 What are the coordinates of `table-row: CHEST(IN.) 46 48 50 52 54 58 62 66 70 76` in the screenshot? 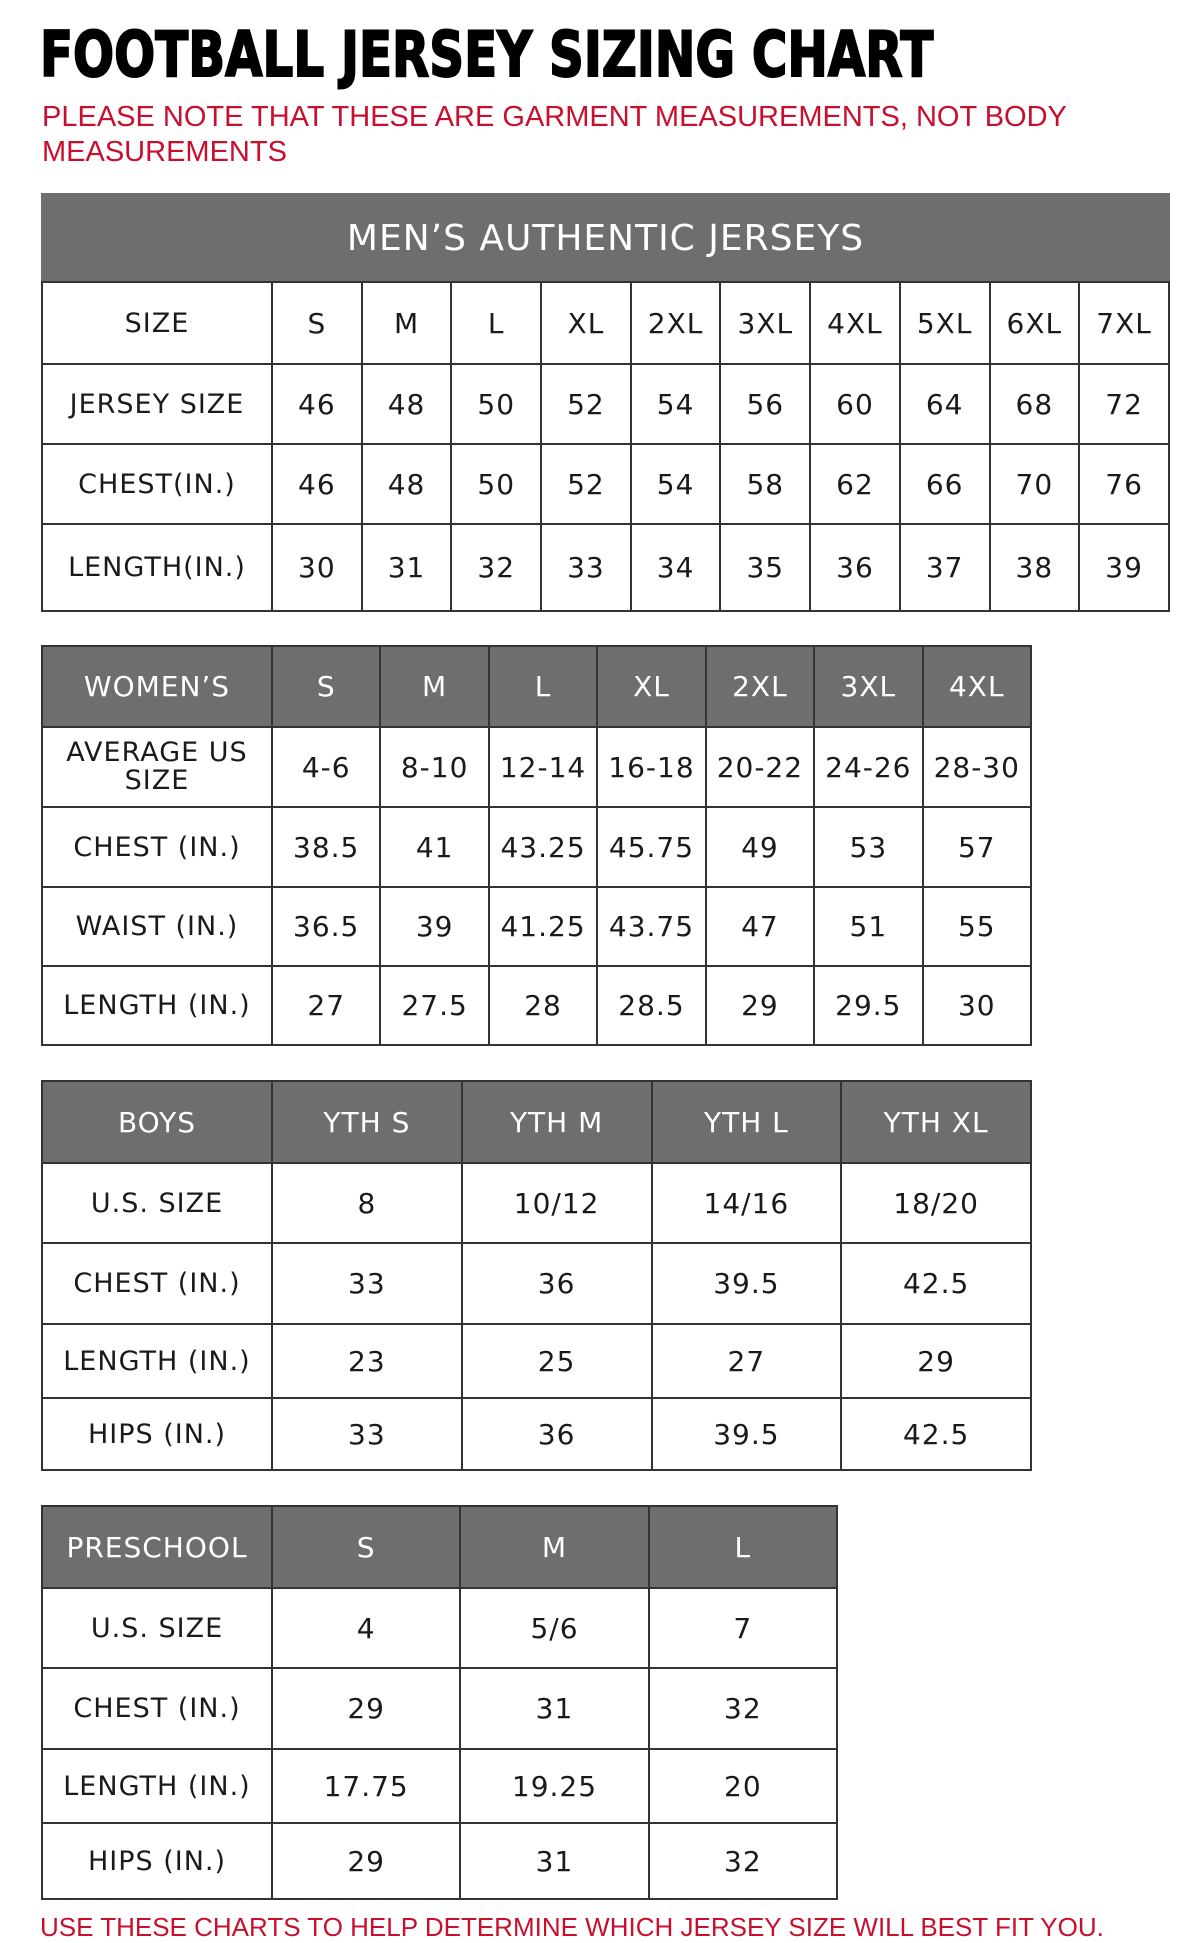 It's located at (605, 484).